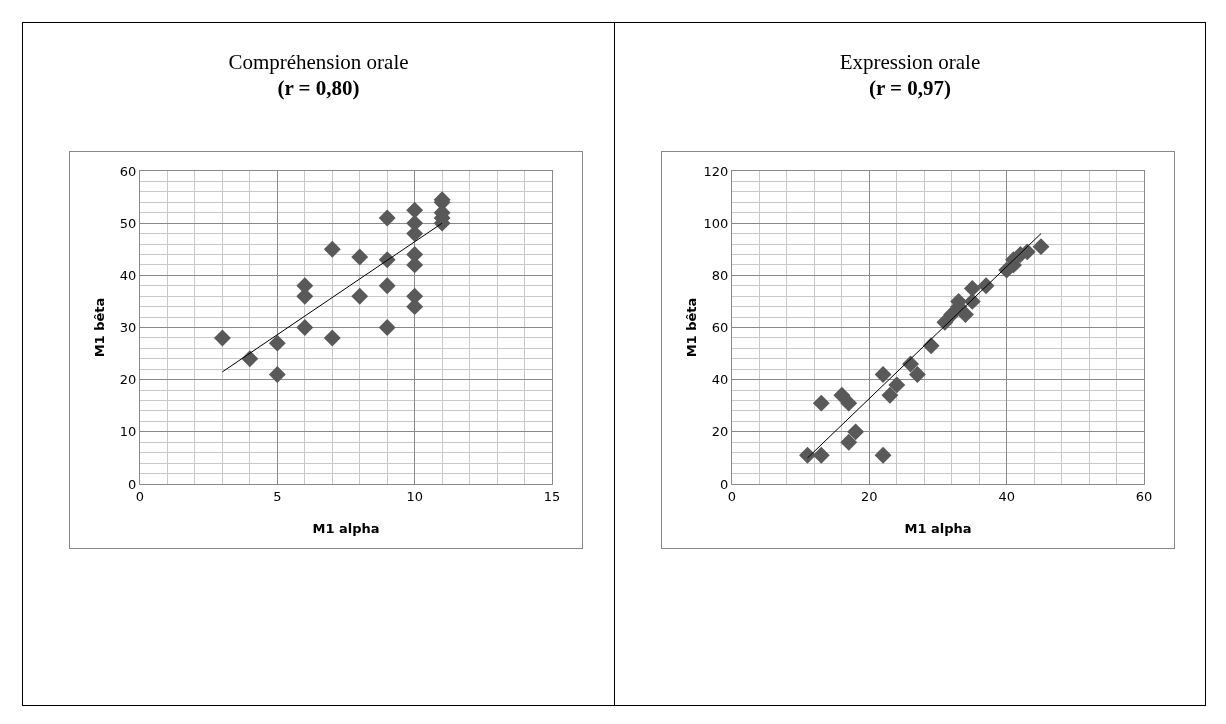 This screenshot has height=724, width=1226. Describe the element at coordinates (716, 223) in the screenshot. I see `y-tick-label: 100` at that location.